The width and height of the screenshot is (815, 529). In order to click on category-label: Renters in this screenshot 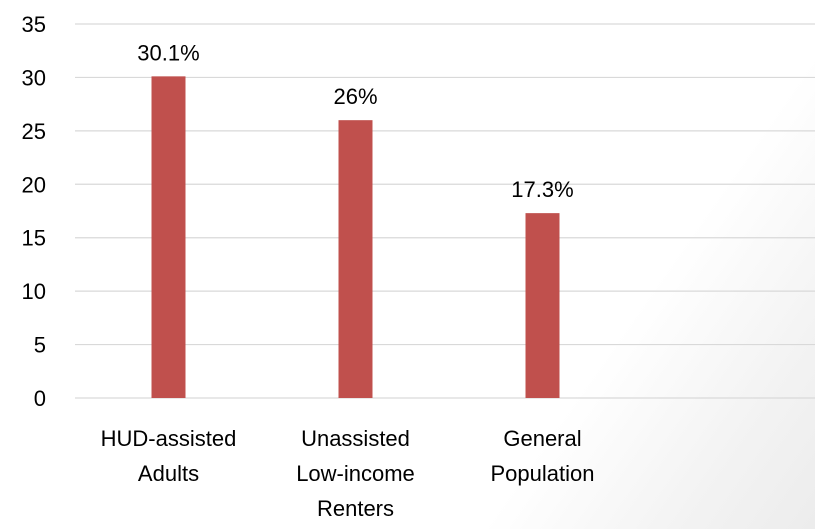, I will do `click(355, 508)`.